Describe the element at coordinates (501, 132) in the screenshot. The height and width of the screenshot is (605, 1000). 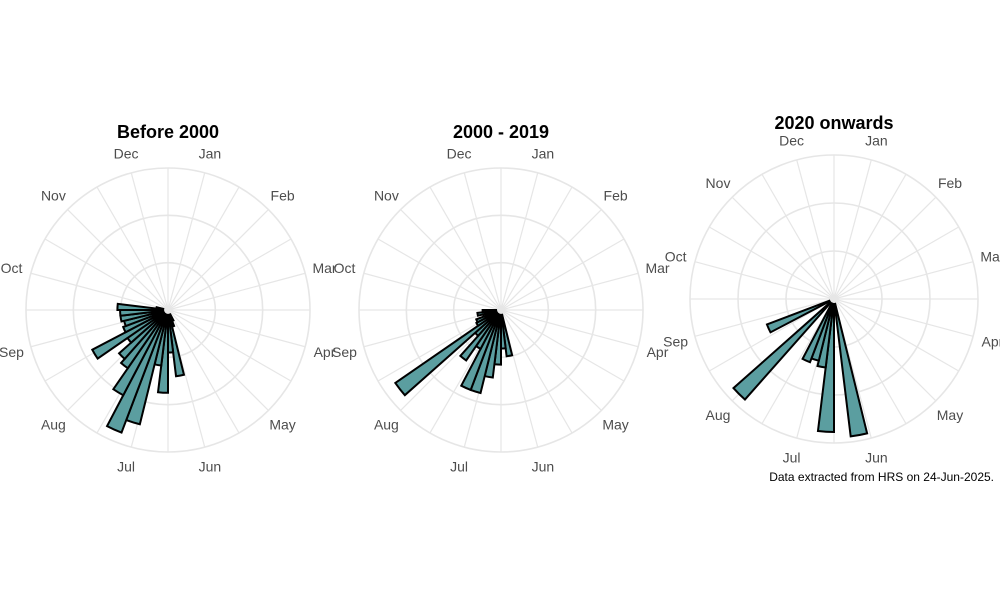
I see `panel-title: 2000 - 2019` at that location.